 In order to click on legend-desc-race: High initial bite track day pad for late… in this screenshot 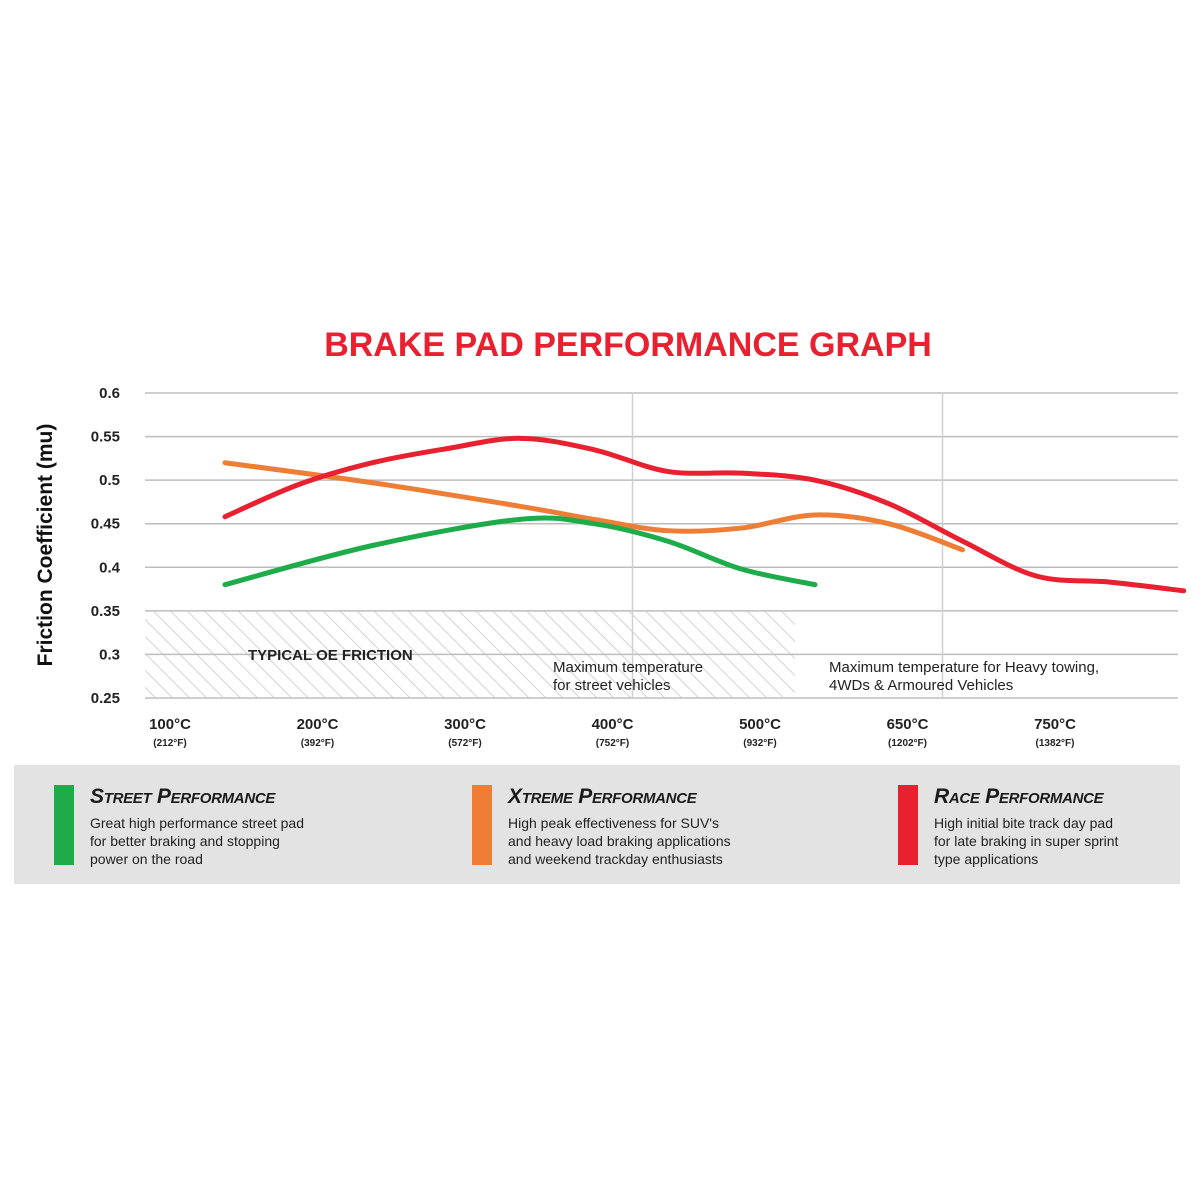, I will do `click(1054, 841)`.